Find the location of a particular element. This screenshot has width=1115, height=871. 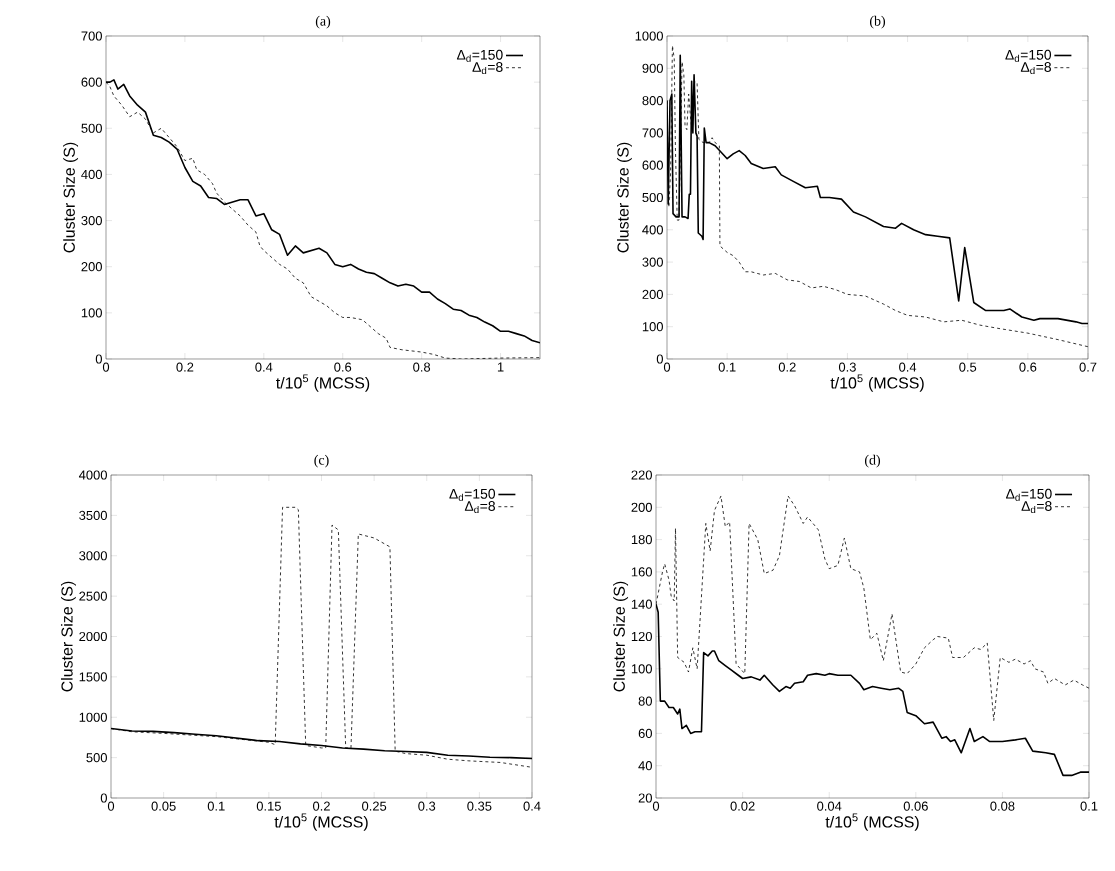

x-tick-label: 0.02 is located at coordinates (742, 806).